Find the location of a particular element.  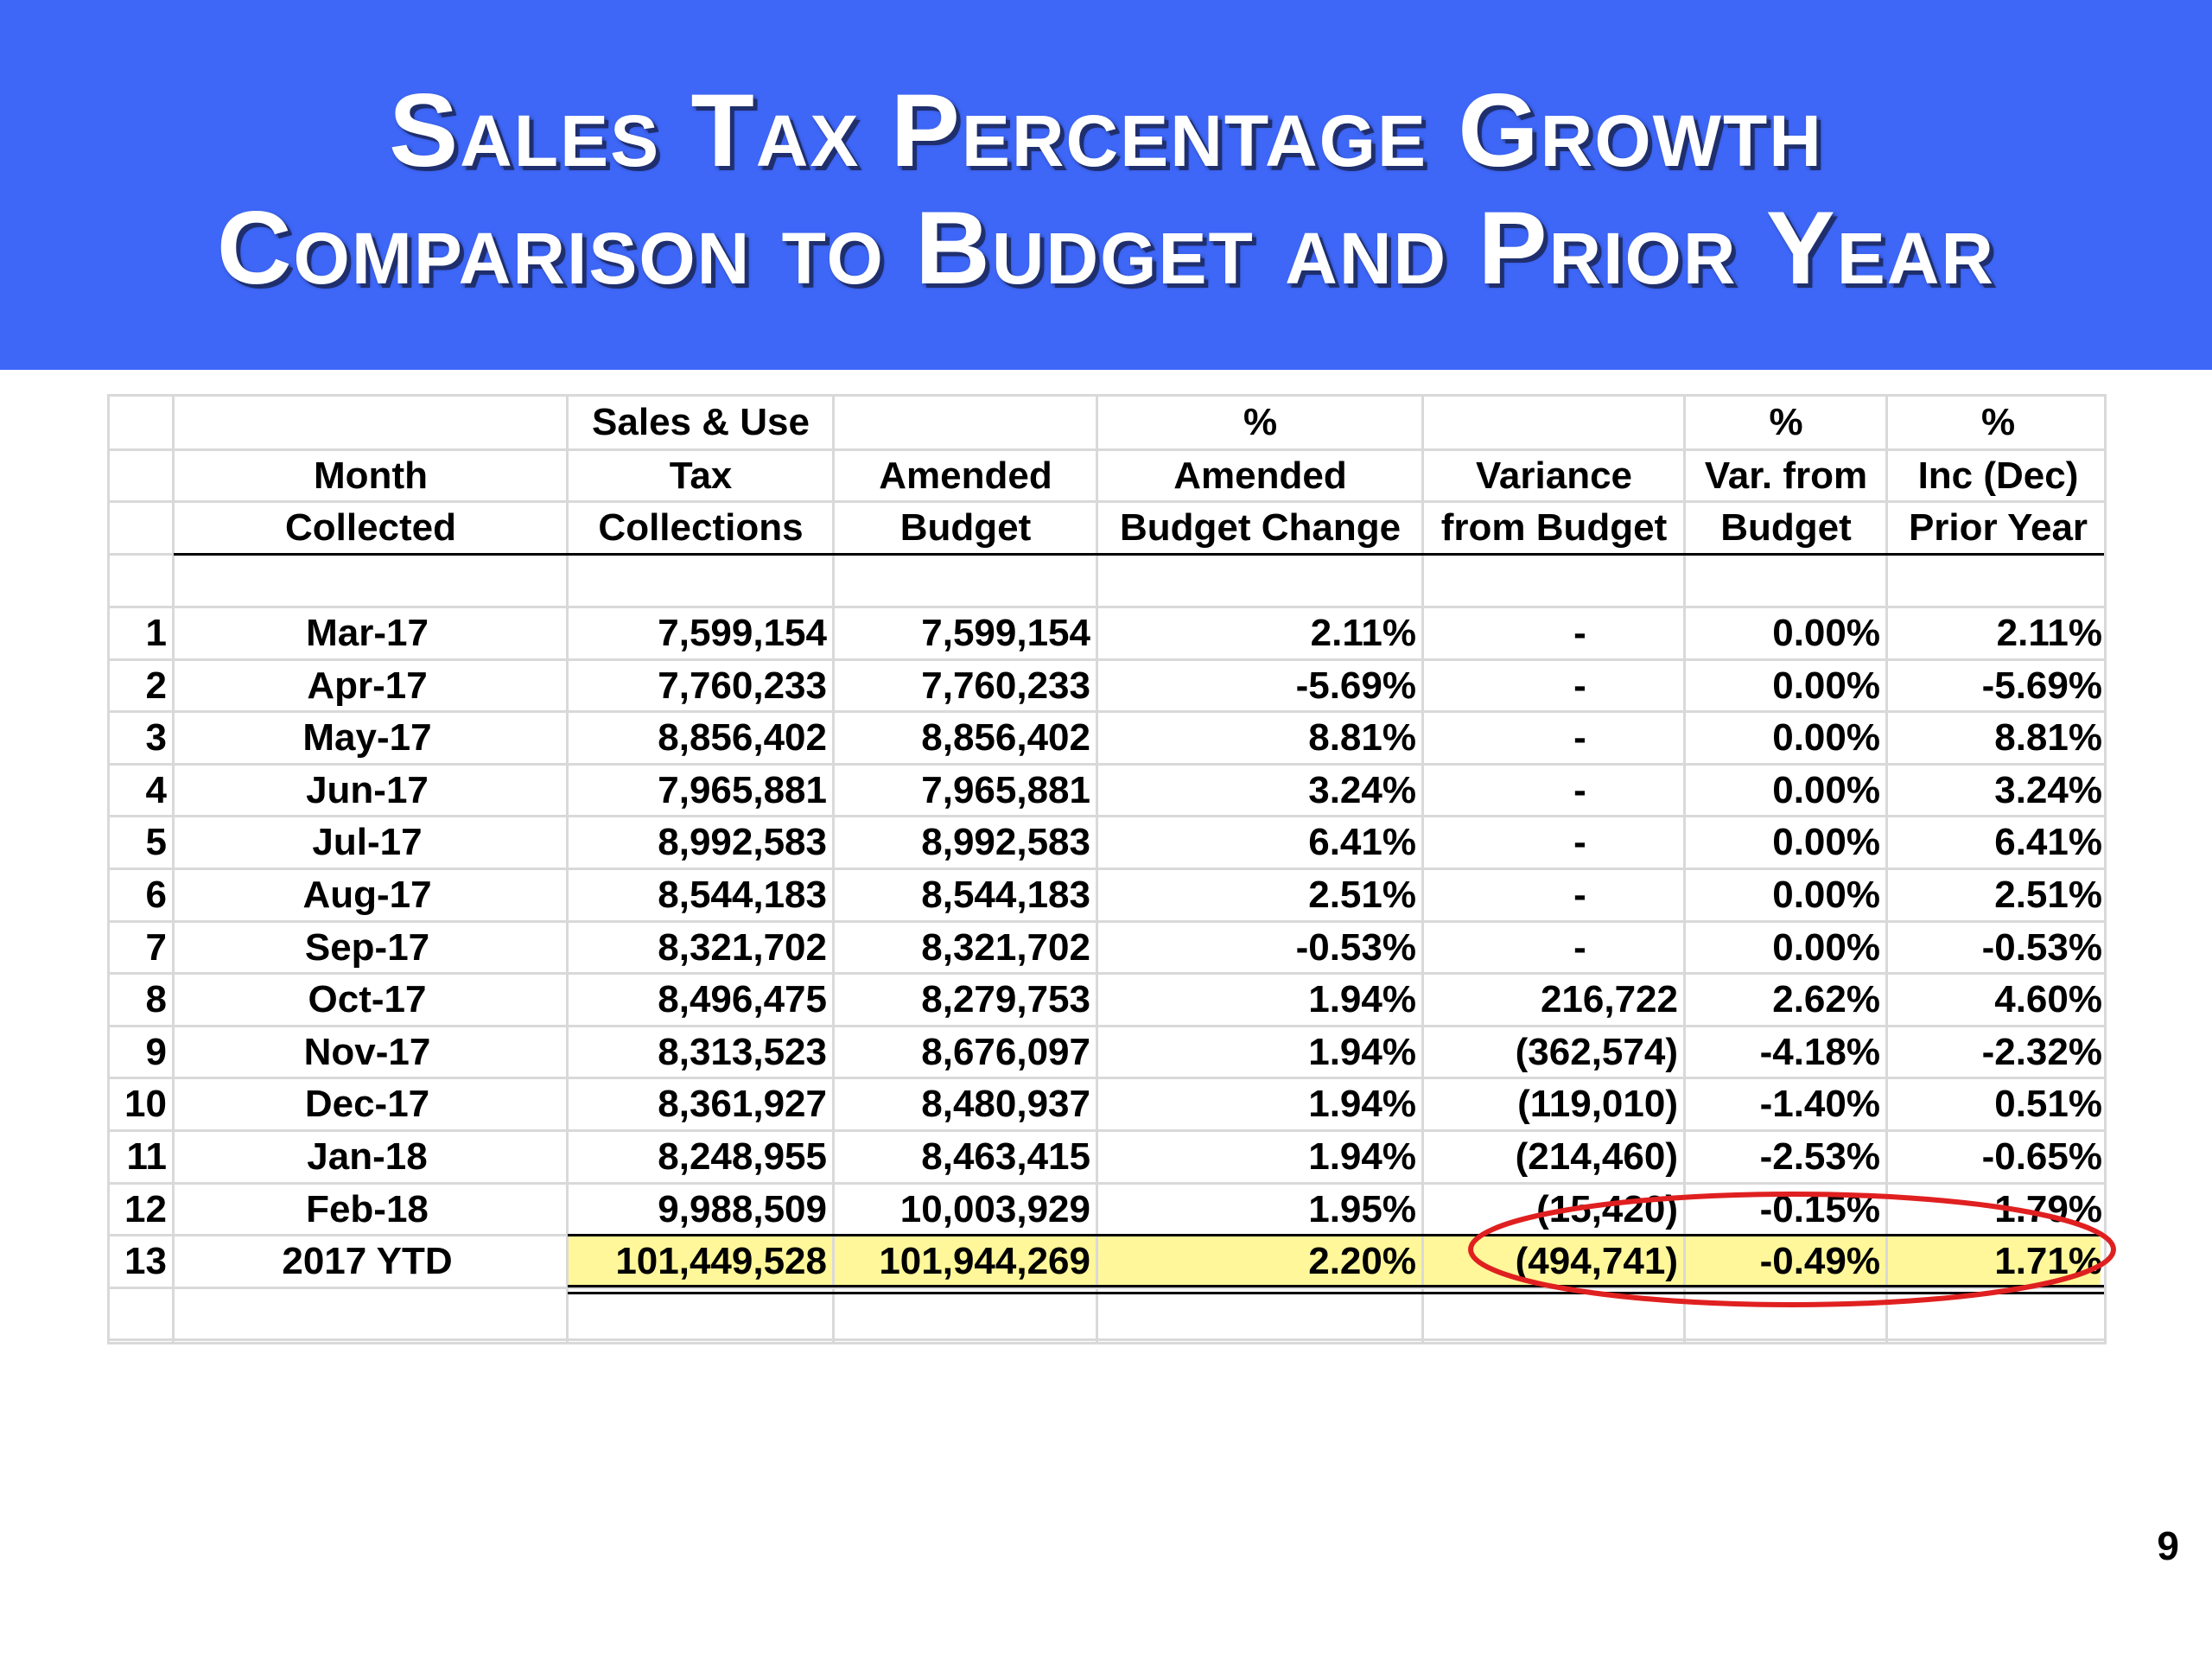

amended-budget-cell: 7,760,233 is located at coordinates (1005, 685).